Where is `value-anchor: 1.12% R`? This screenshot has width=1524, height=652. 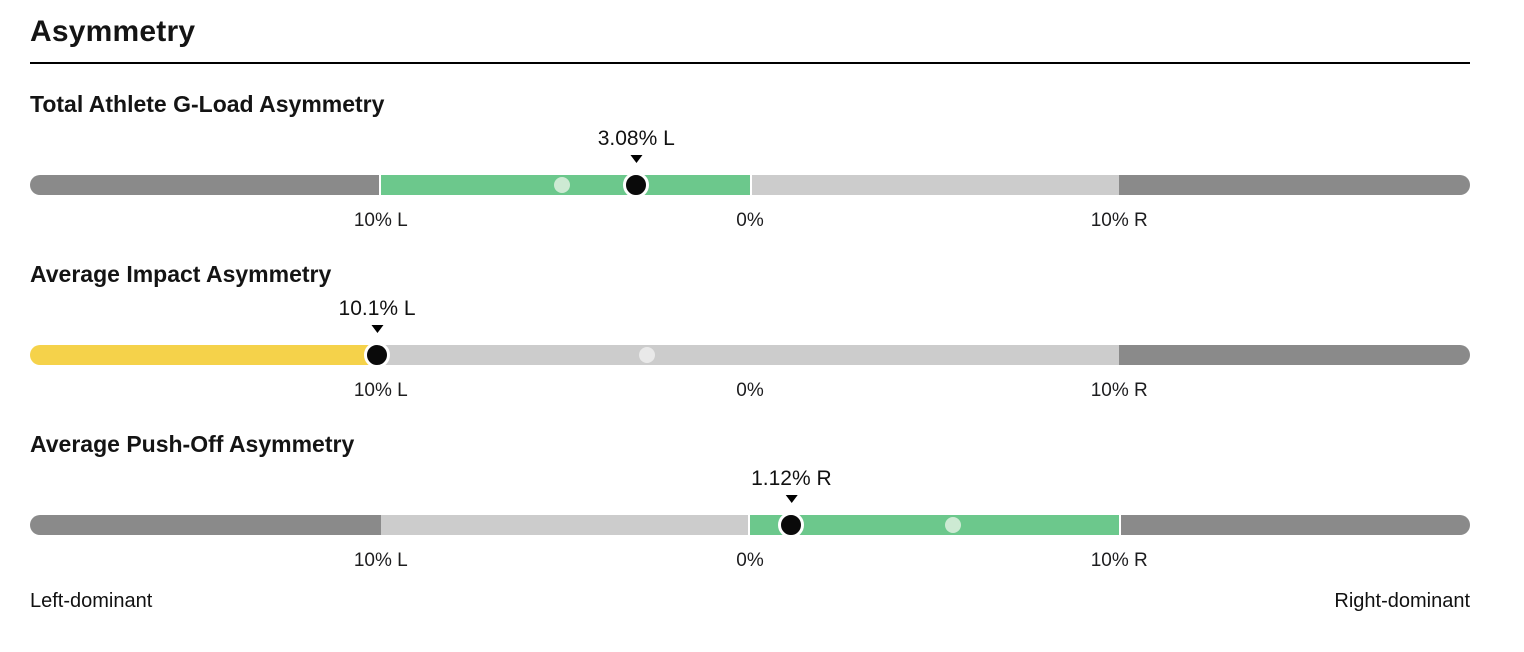 value-anchor: 1.12% R is located at coordinates (791, 484).